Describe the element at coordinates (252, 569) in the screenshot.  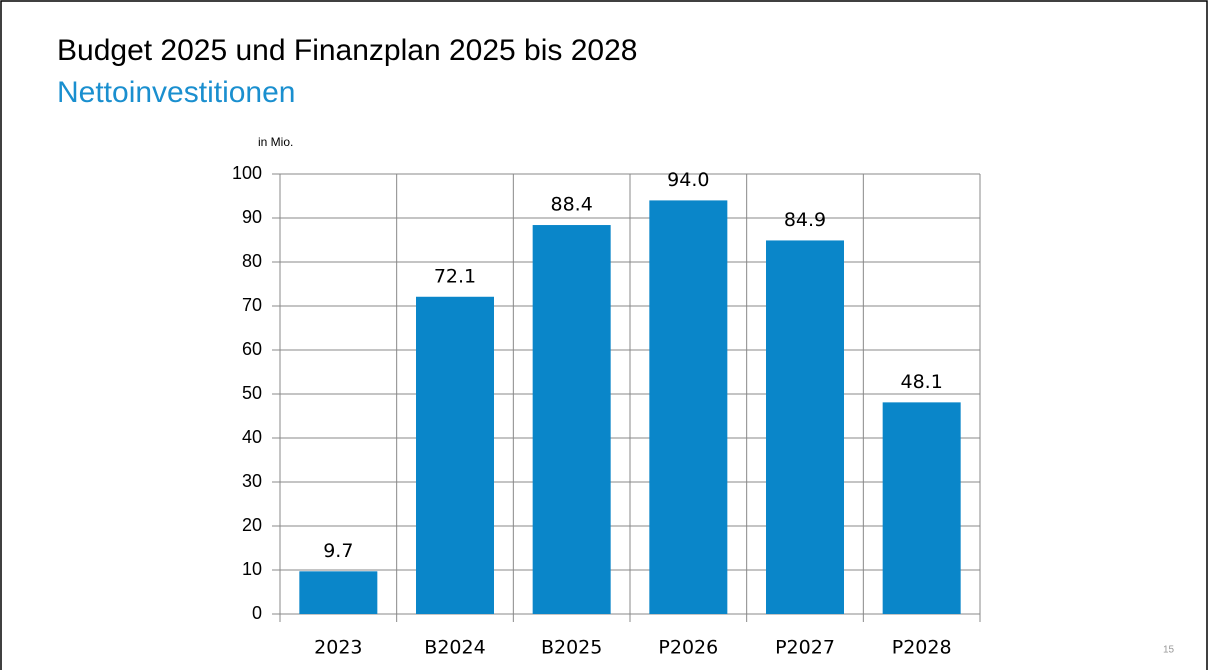
I see `y-tick-label: 10` at that location.